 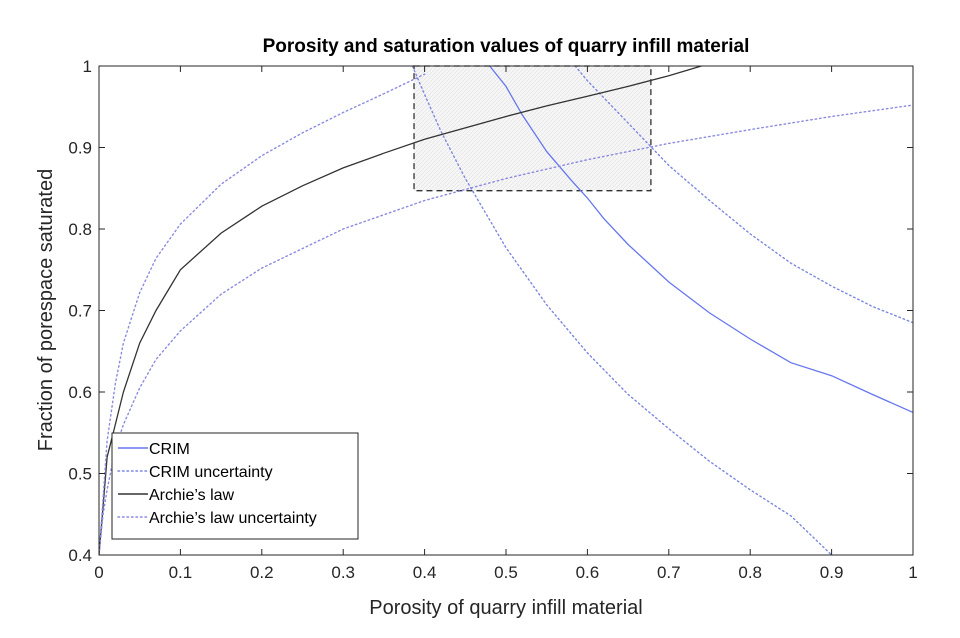 What do you see at coordinates (669, 572) in the screenshot?
I see `x-tick-label-7: 0.7` at bounding box center [669, 572].